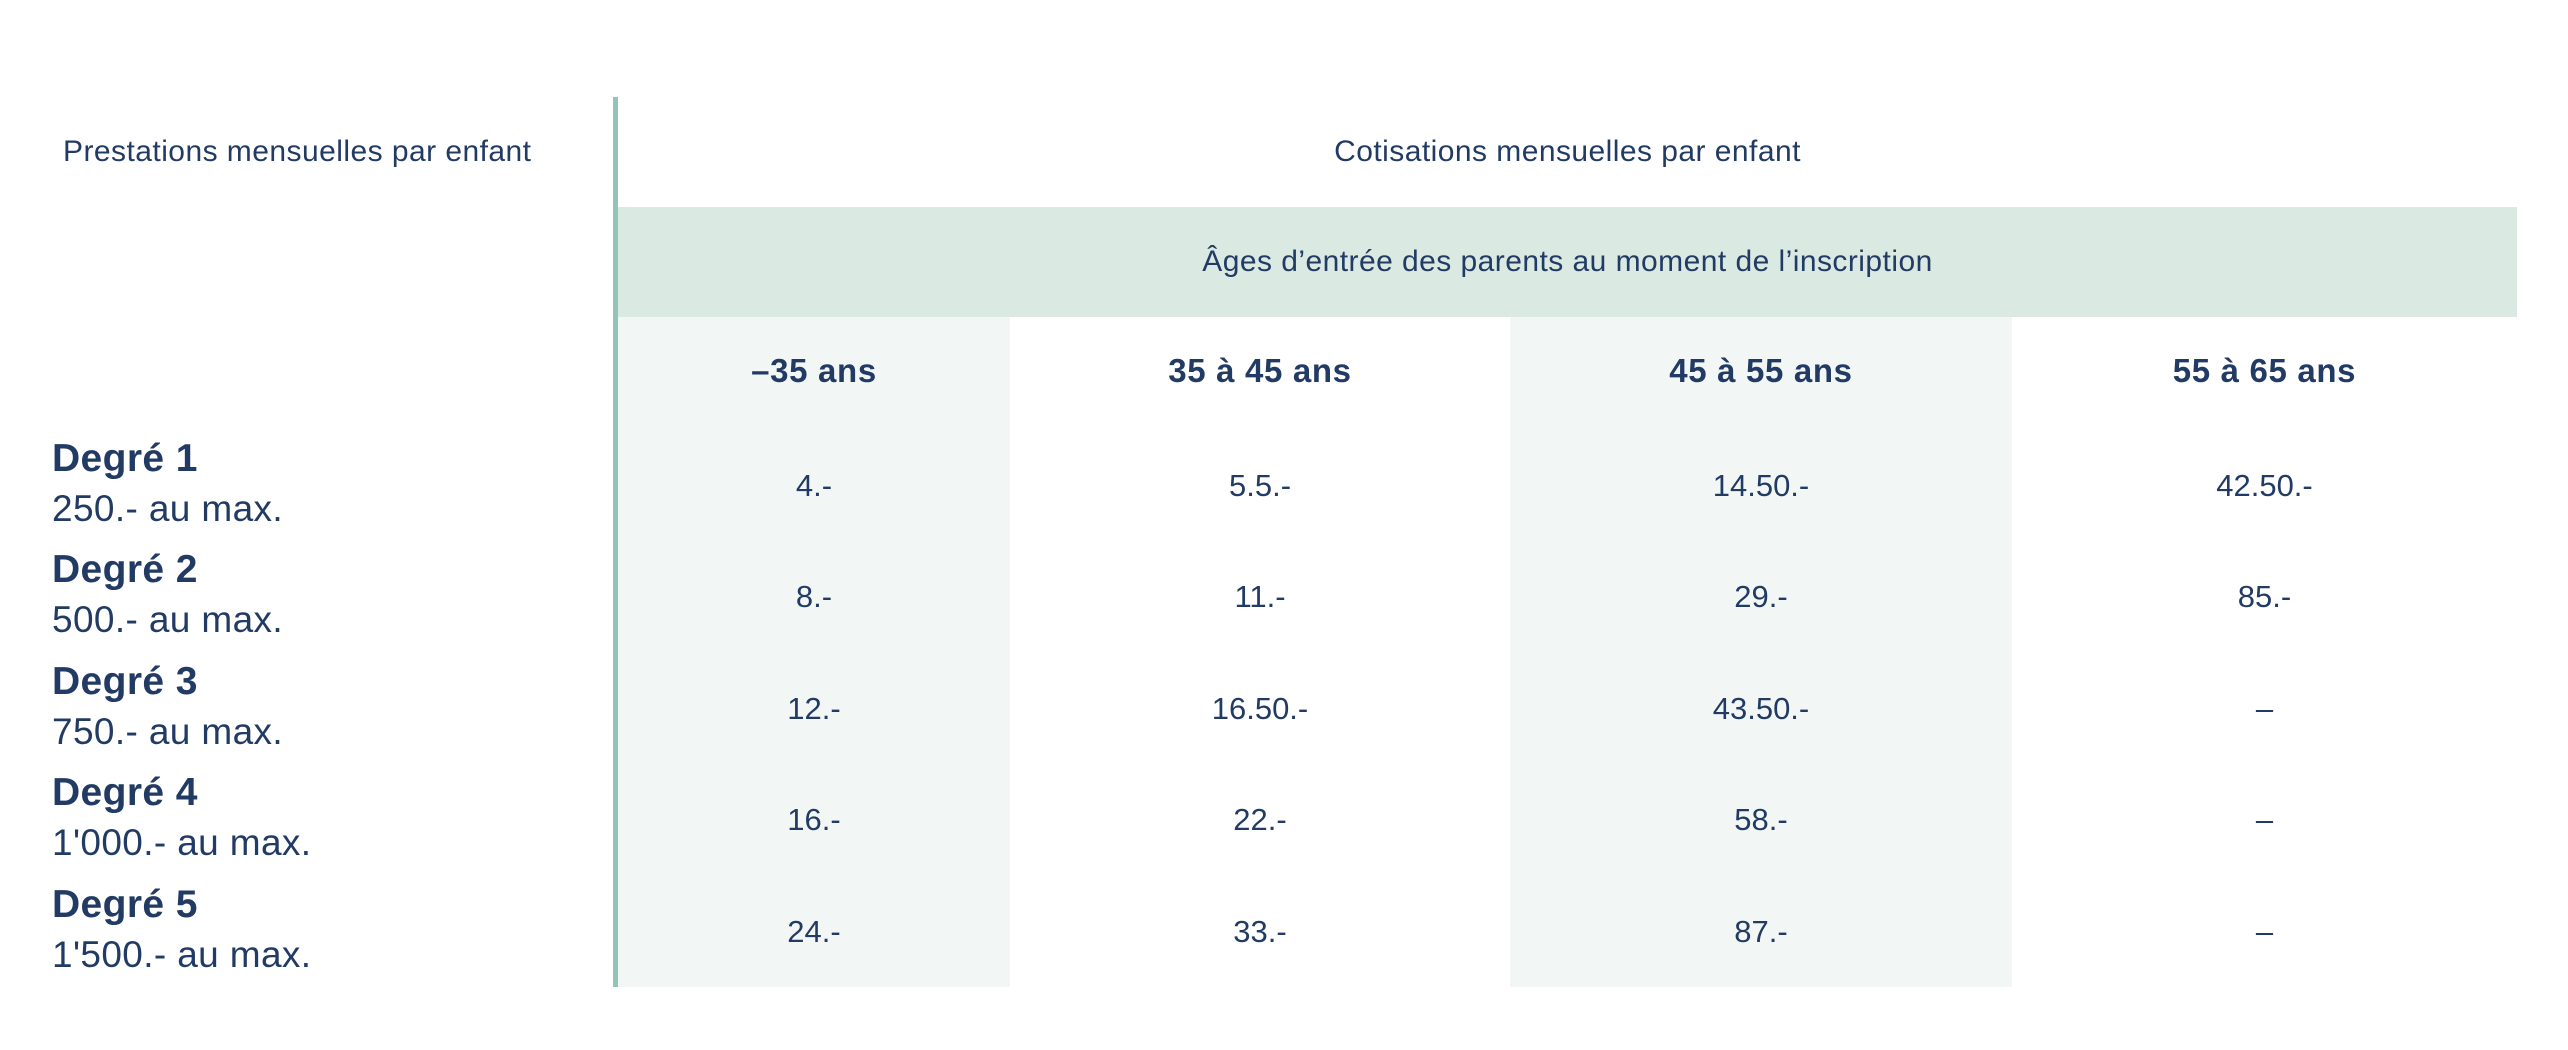 Image resolution: width=2568 pixels, height=1050 pixels. Describe the element at coordinates (125, 458) in the screenshot. I see `degree-title: Degré 1` at that location.